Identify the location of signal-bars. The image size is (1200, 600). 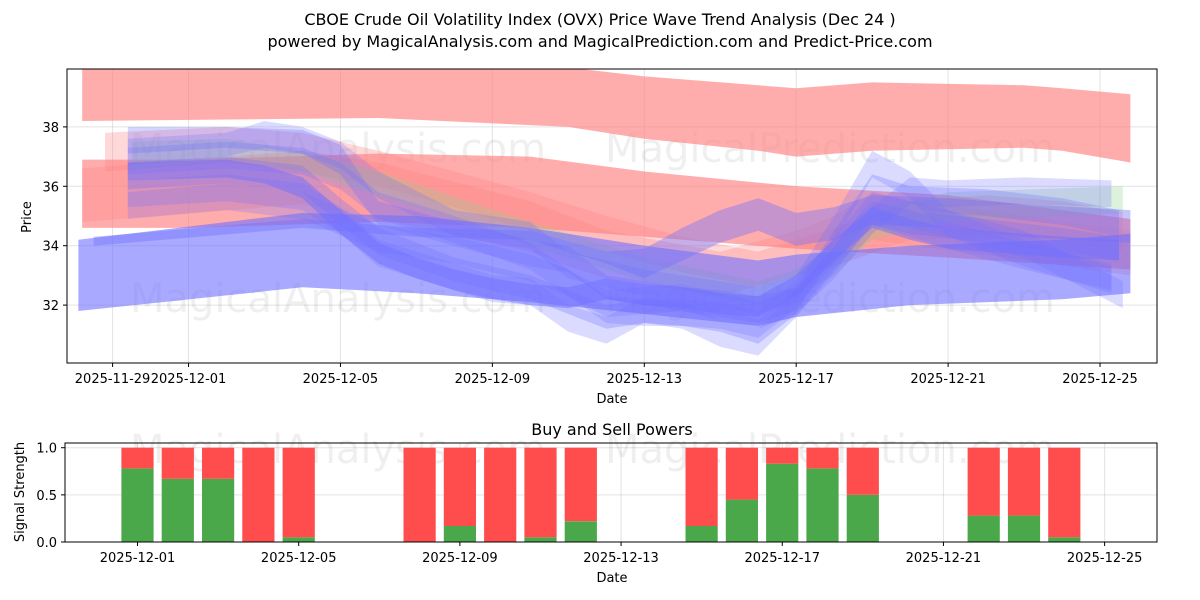
(601, 494).